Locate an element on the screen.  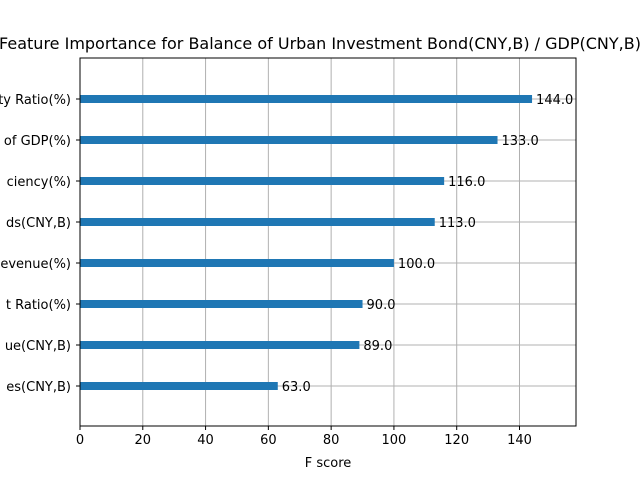
y-tick-label: of GDP(%) is located at coordinates (37, 141).